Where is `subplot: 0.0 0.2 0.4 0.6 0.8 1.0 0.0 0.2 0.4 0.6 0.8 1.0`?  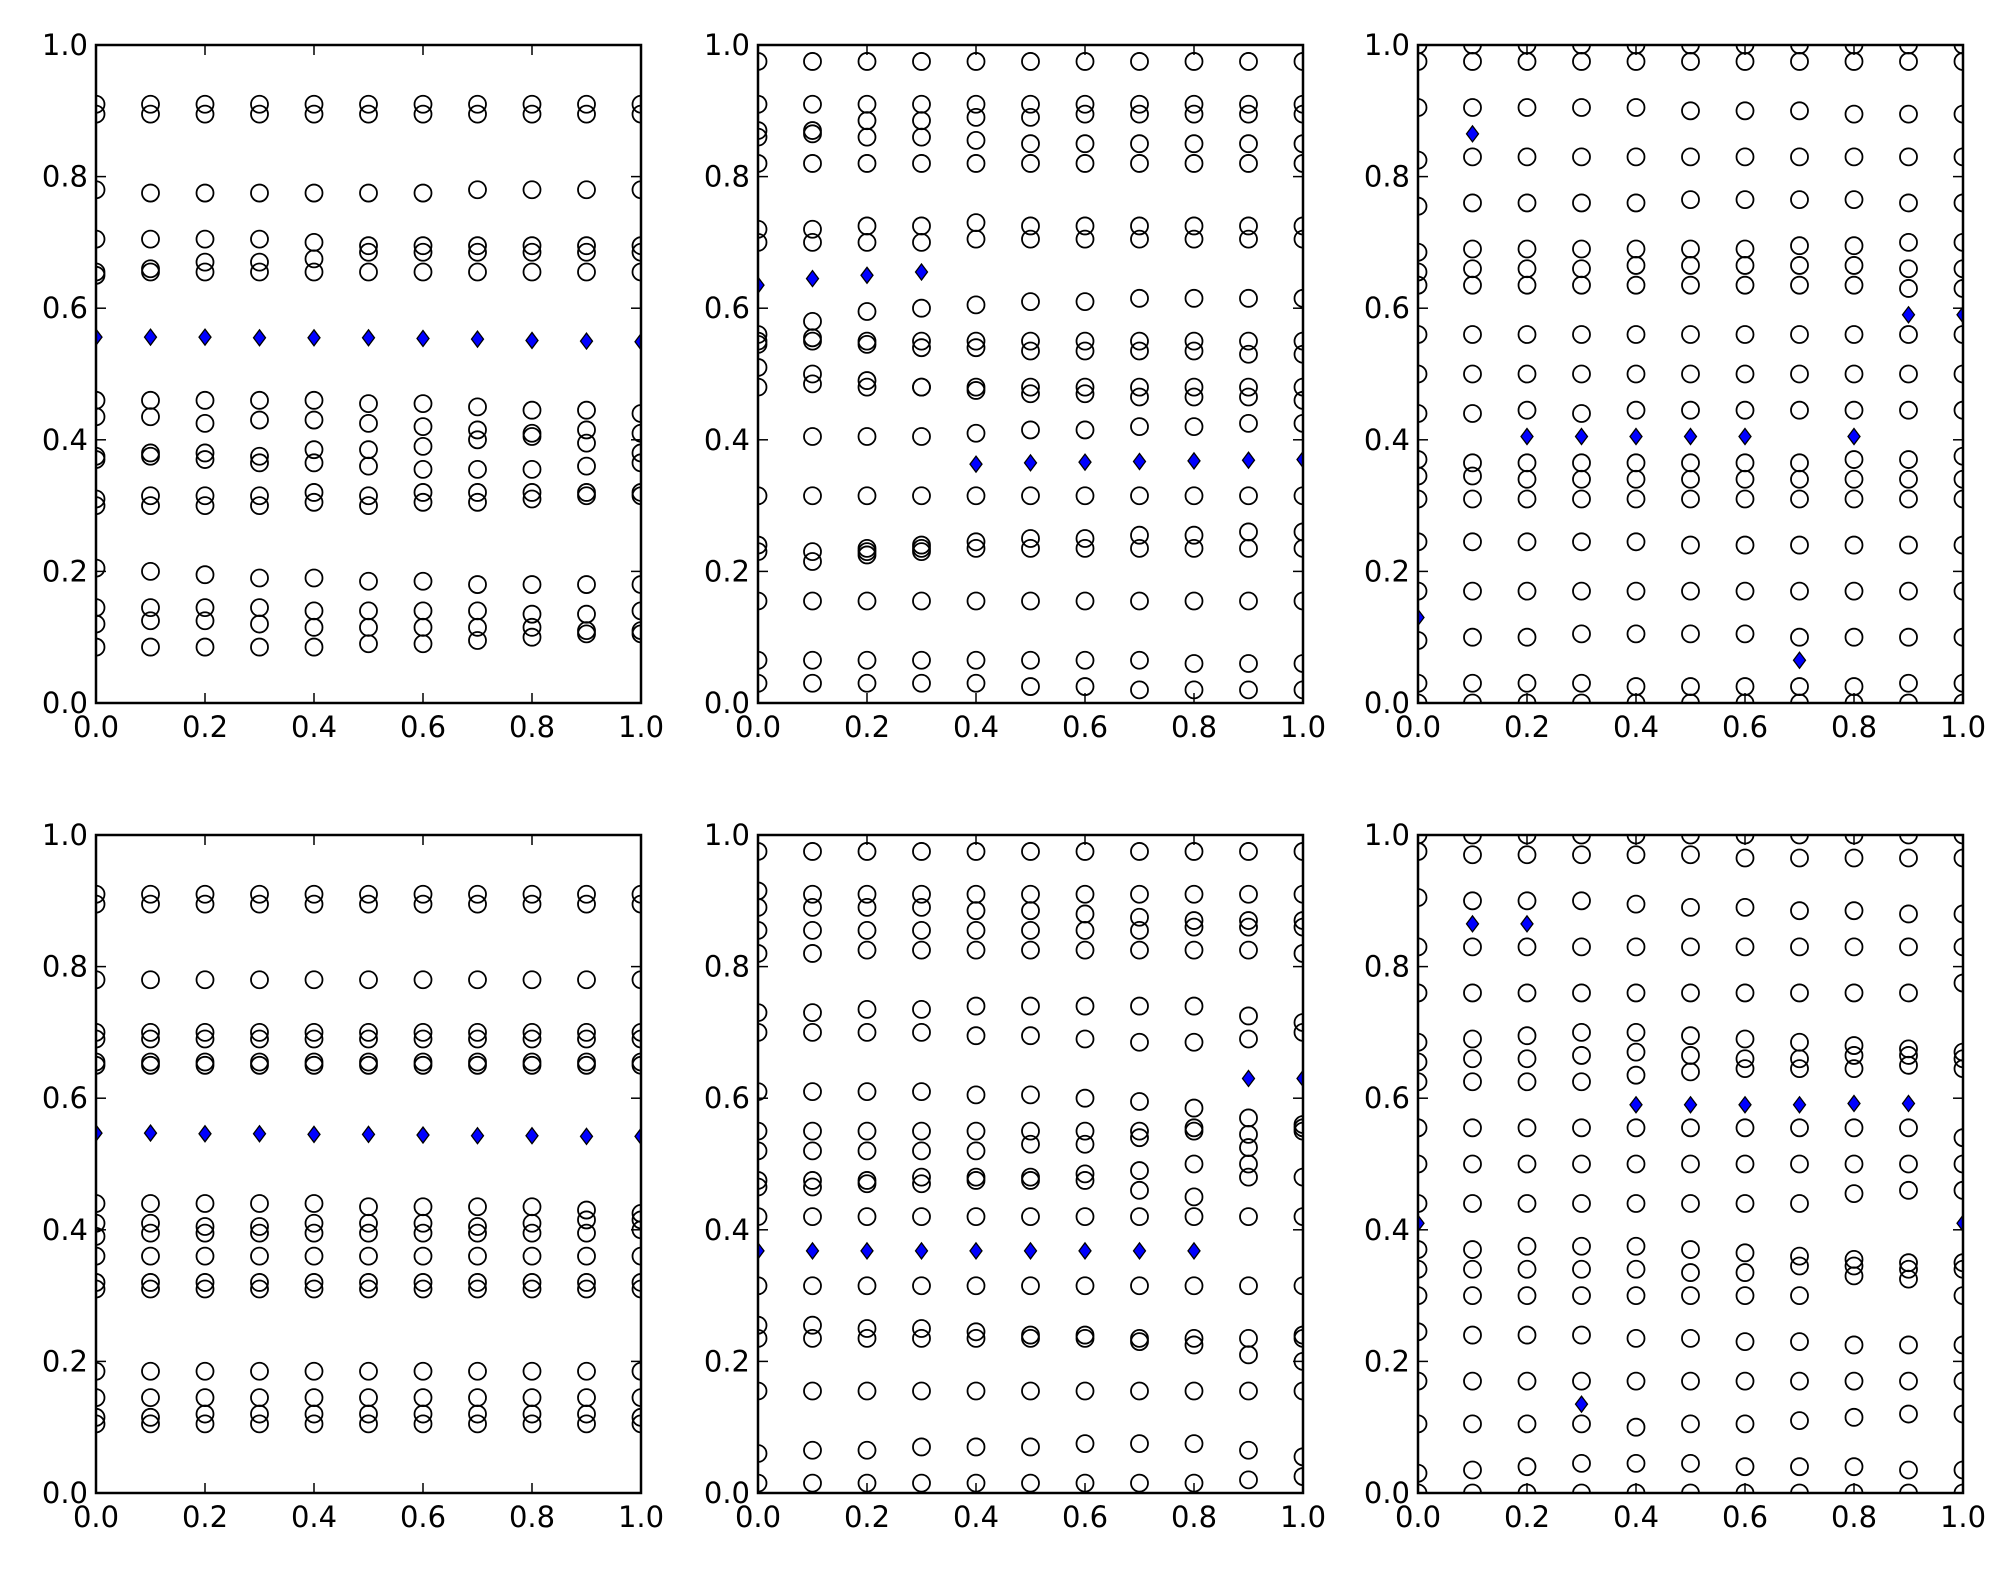 subplot: 0.0 0.2 0.4 0.6 0.8 1.0 0.0 0.2 0.4 0.6 0.8 1.0 is located at coordinates (1675, 1176).